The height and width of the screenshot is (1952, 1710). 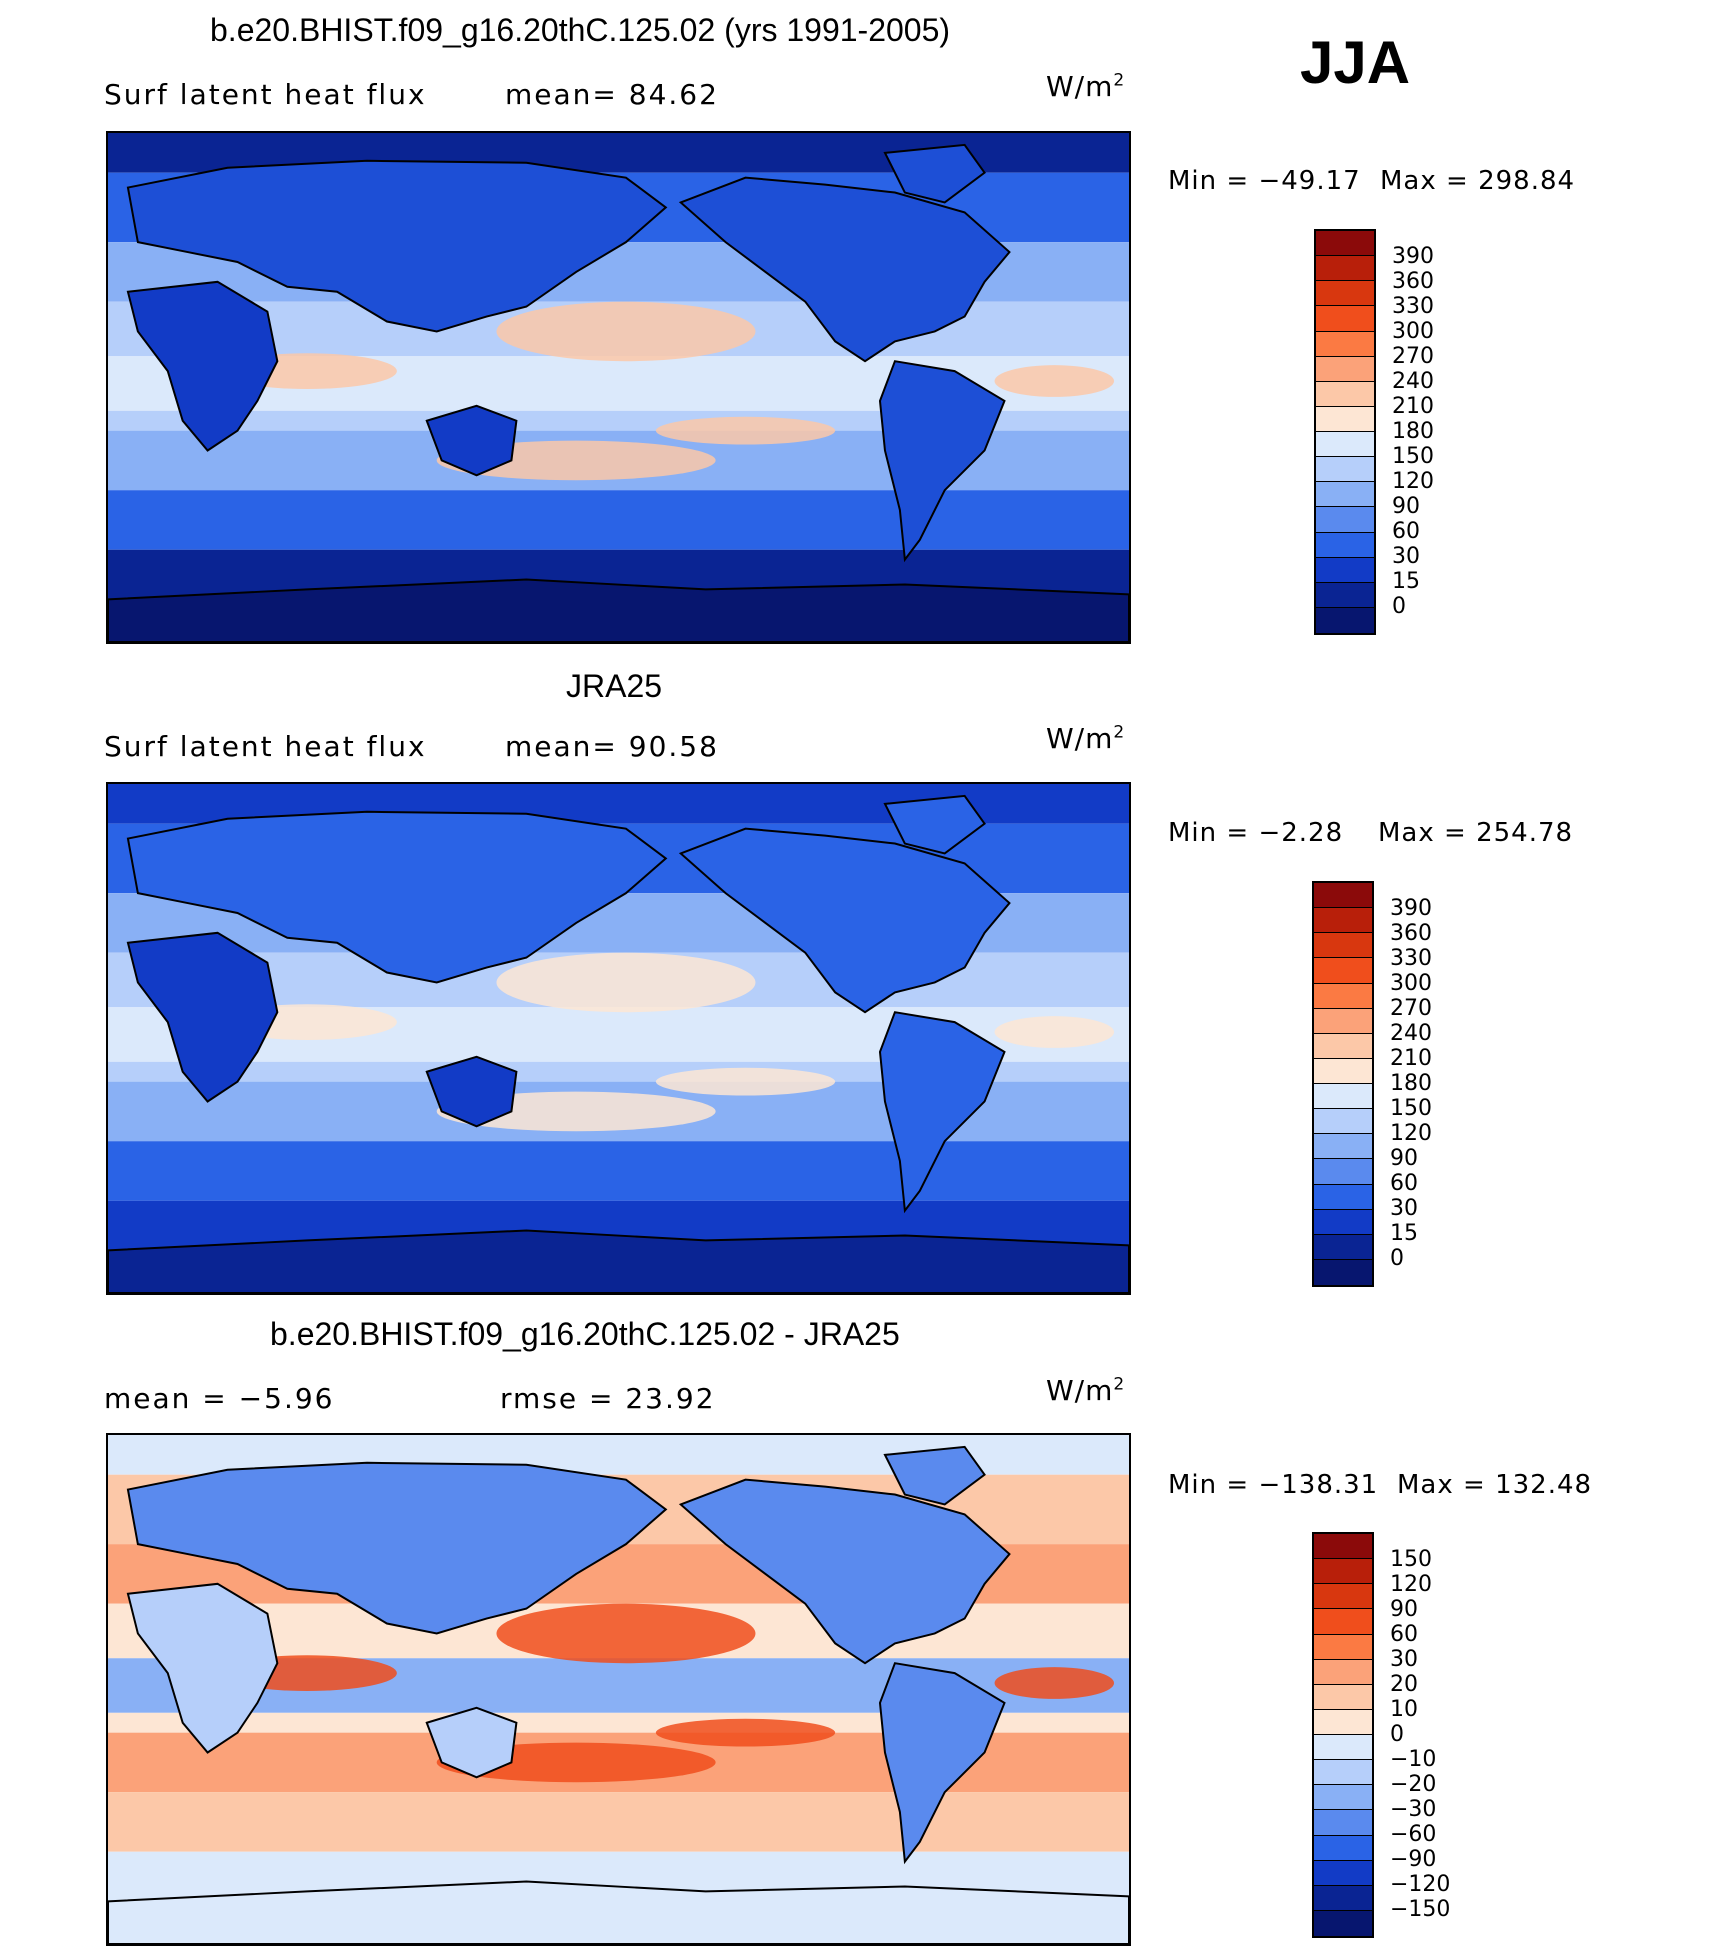 I want to click on panel-1-max: Max = 298.84, so click(x=1478, y=181).